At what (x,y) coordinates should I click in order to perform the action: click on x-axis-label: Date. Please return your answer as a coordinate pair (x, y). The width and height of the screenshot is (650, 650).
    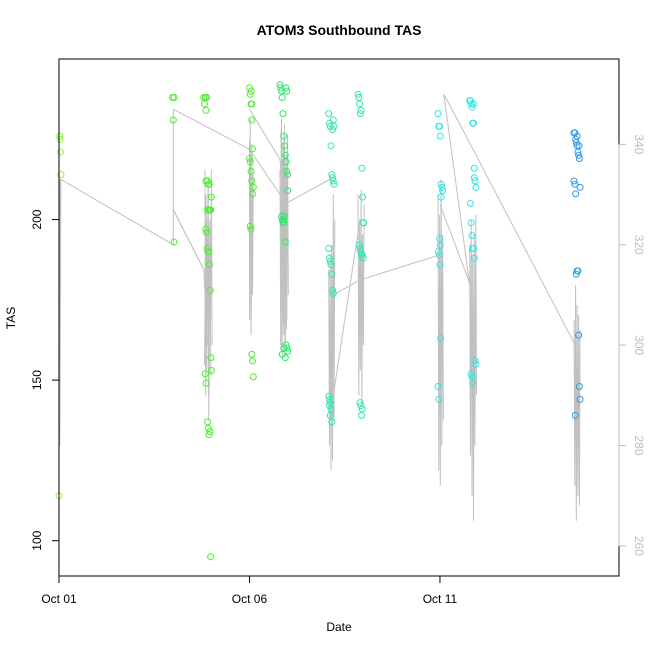
    Looking at the image, I should click on (339, 627).